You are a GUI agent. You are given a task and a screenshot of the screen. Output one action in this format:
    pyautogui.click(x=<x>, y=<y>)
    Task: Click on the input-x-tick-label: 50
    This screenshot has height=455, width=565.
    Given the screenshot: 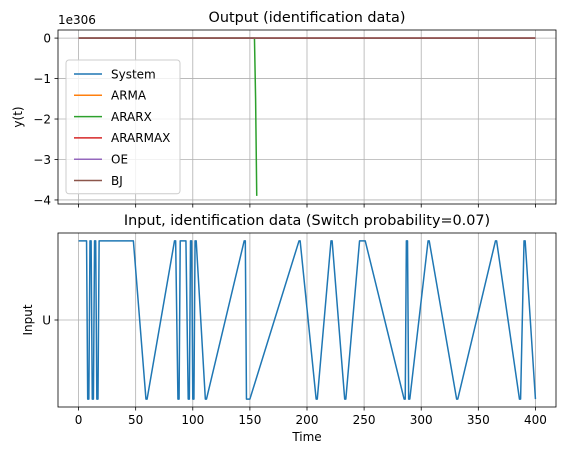 What is the action you would take?
    pyautogui.click(x=135, y=420)
    